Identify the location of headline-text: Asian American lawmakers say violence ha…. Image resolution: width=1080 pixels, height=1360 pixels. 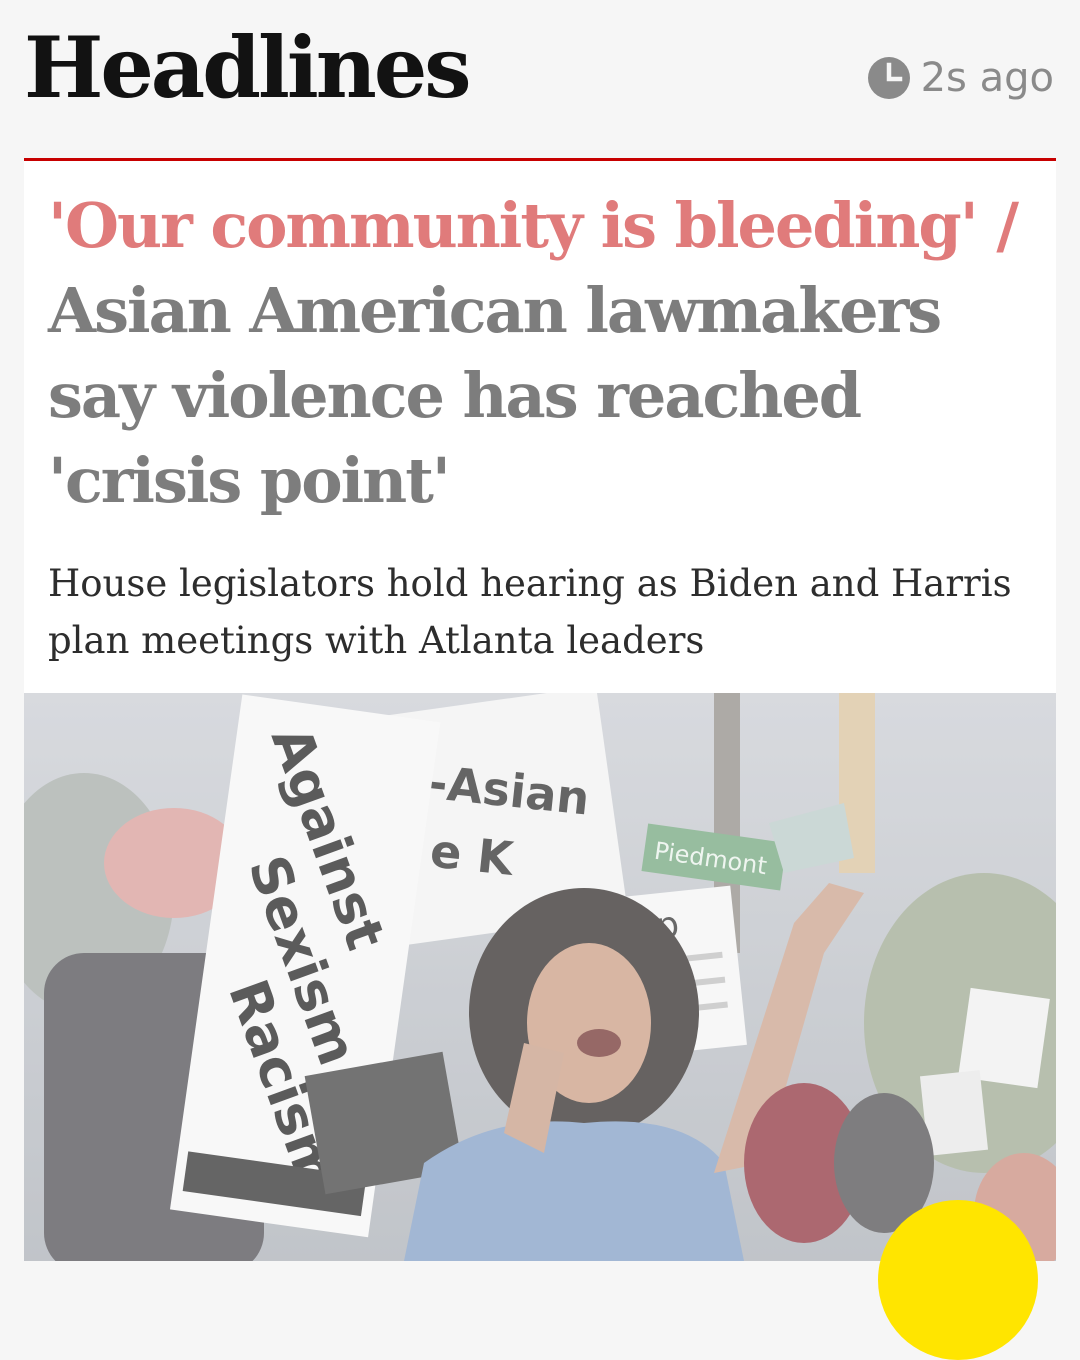
(495, 395).